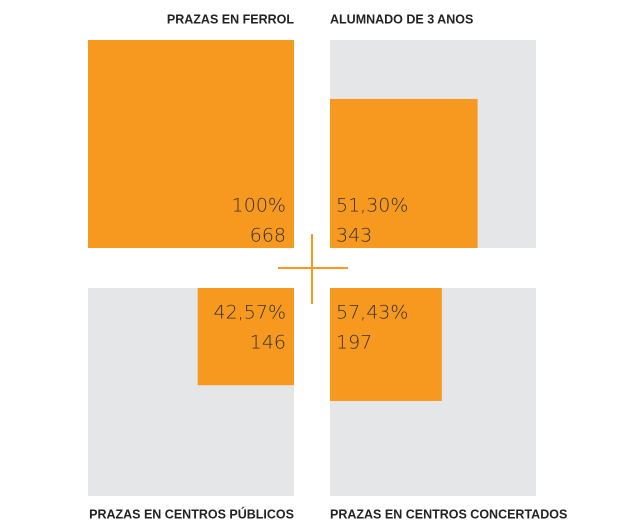 The image size is (636, 524). I want to click on panel-title: PRAZAS EN CENTROS CONCERTADOS, so click(448, 514).